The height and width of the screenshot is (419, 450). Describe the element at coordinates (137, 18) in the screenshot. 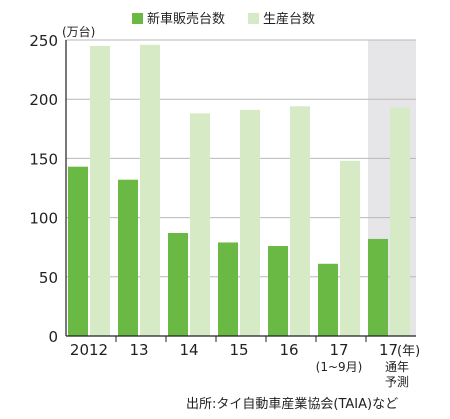

I see `legend-swatch-sales` at that location.